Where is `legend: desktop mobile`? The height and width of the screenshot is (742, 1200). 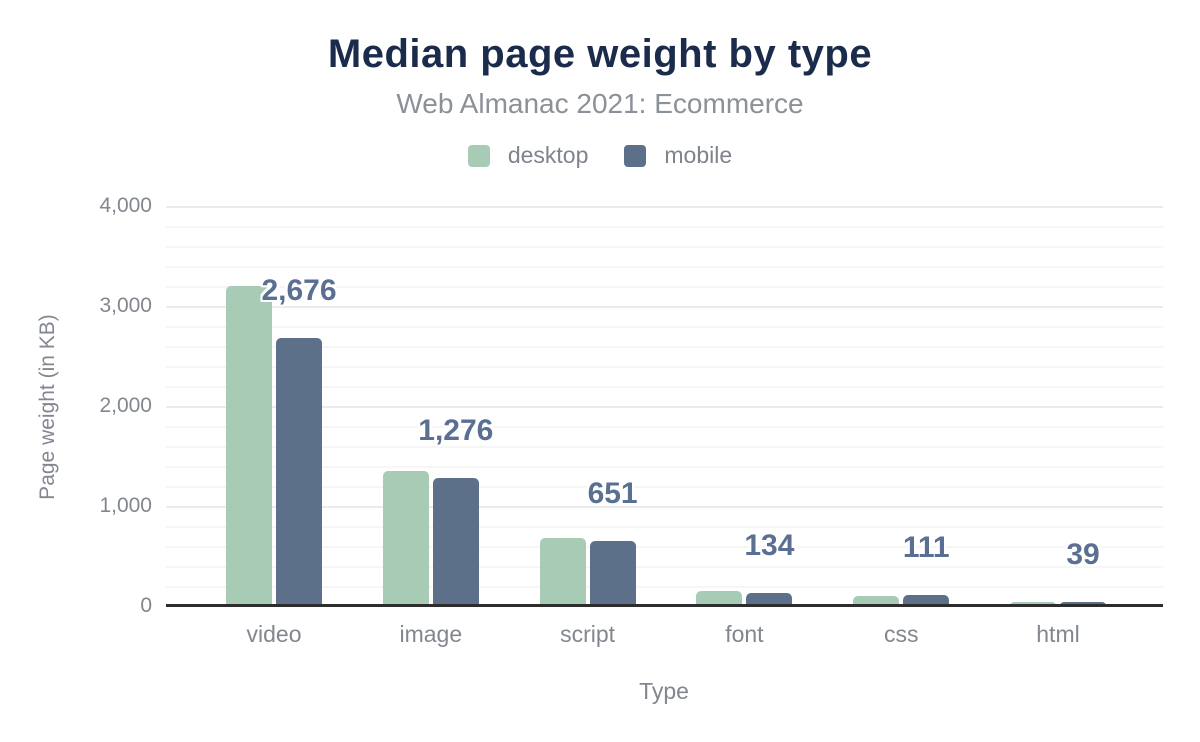 legend: desktop mobile is located at coordinates (600, 155).